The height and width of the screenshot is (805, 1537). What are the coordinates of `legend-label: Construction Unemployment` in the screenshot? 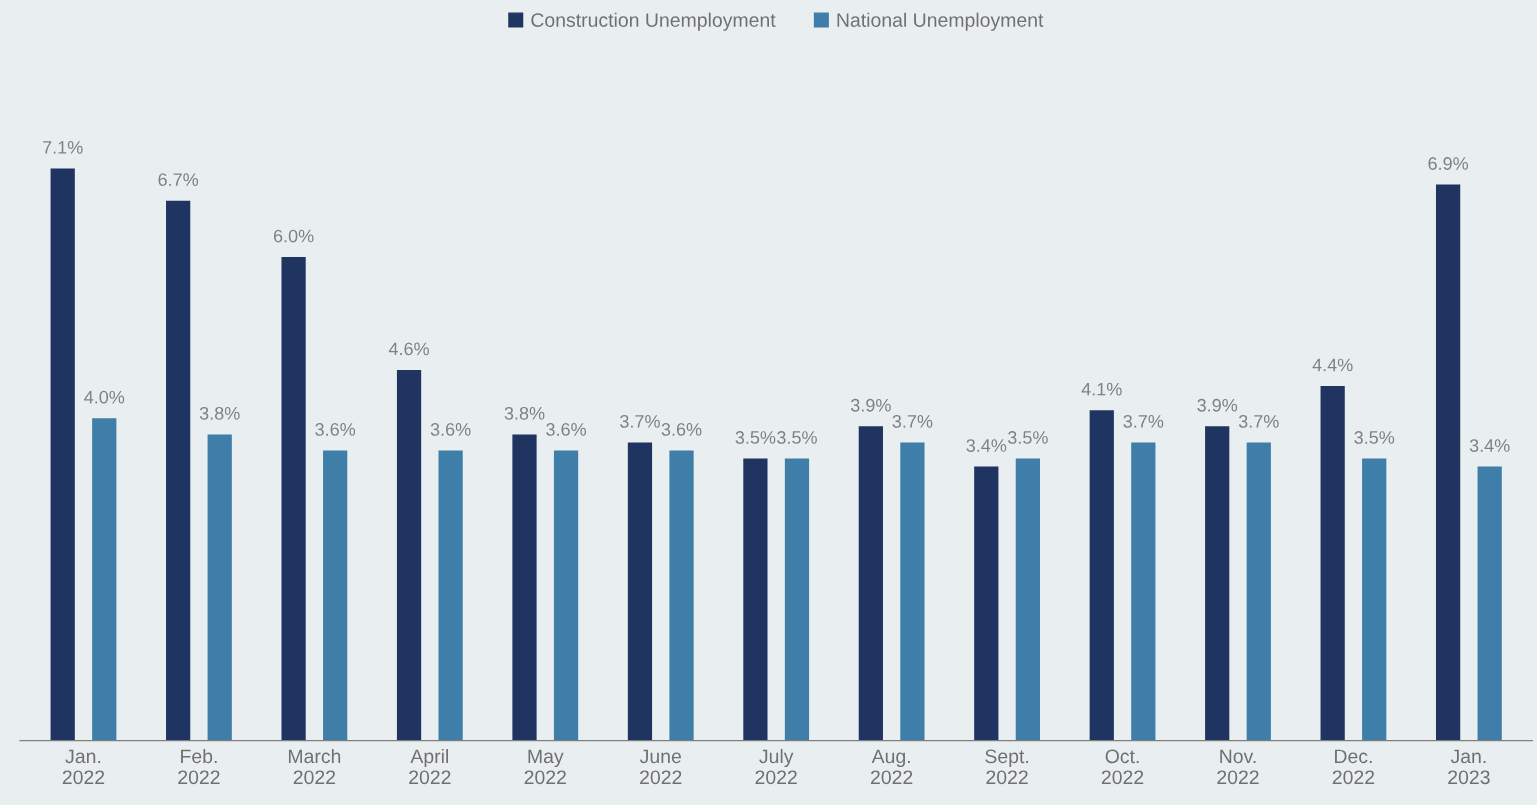 It's located at (653, 21).